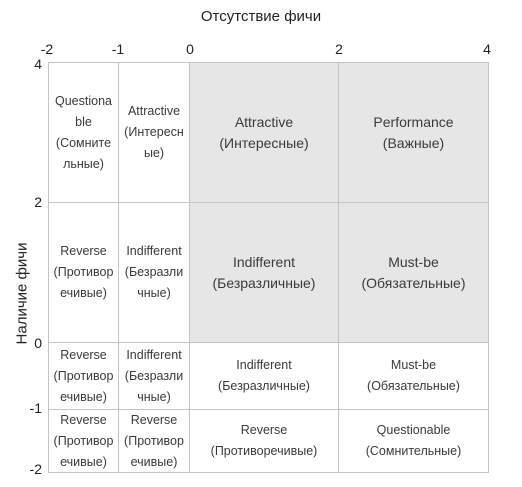 The height and width of the screenshot is (487, 522). I want to click on cell-attractive-r1c2: Attractive (Интересн ые), so click(154, 132).